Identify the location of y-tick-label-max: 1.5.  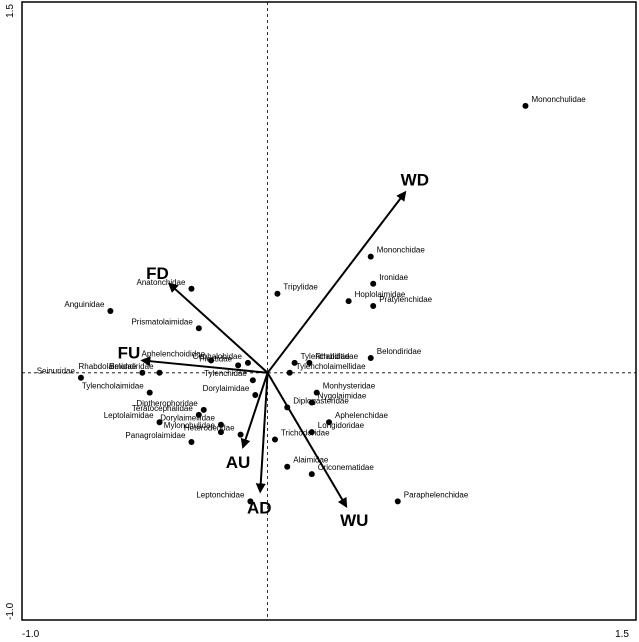
(10, 11).